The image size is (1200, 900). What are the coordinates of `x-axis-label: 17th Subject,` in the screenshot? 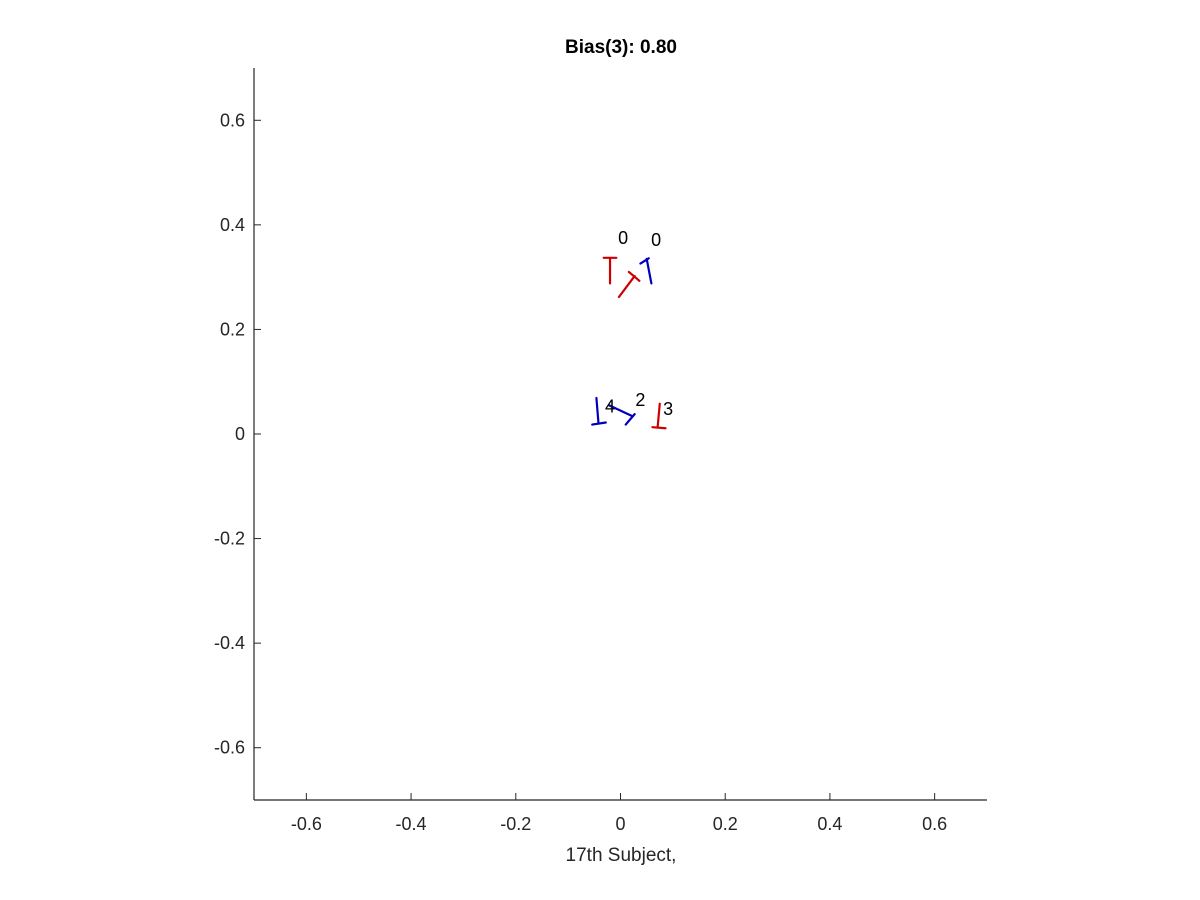 It's located at (621, 855).